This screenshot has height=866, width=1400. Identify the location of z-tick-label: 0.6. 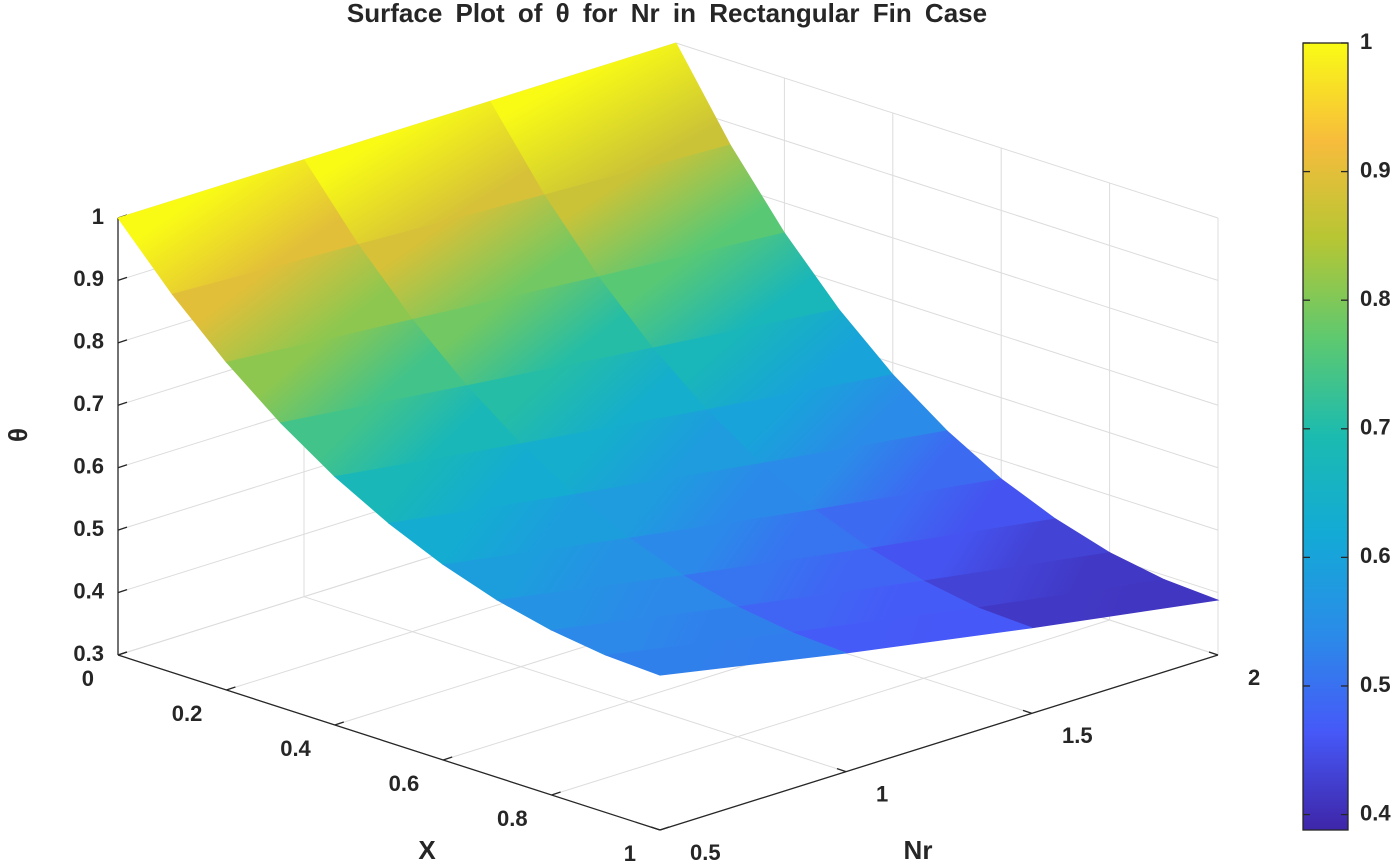
(88, 466).